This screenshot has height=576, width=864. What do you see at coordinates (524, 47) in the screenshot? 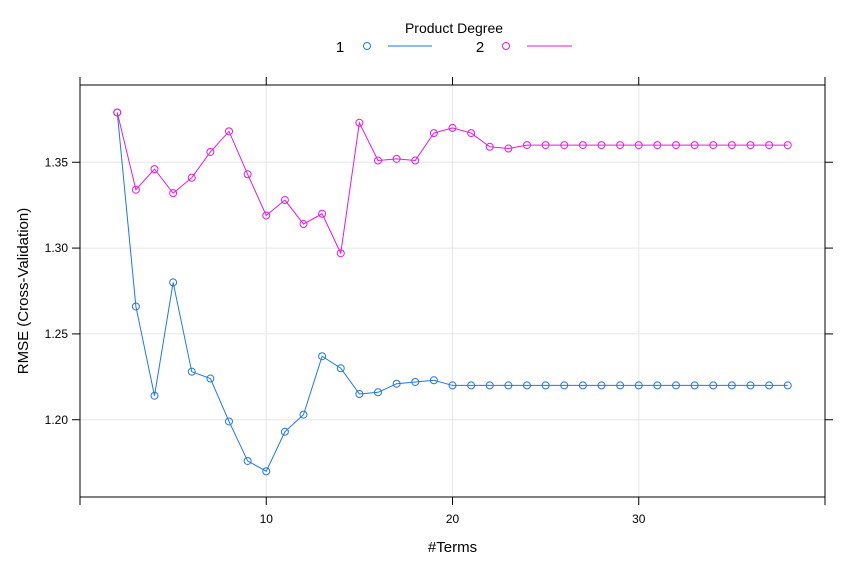
I see `legend-entry-2: 2` at bounding box center [524, 47].